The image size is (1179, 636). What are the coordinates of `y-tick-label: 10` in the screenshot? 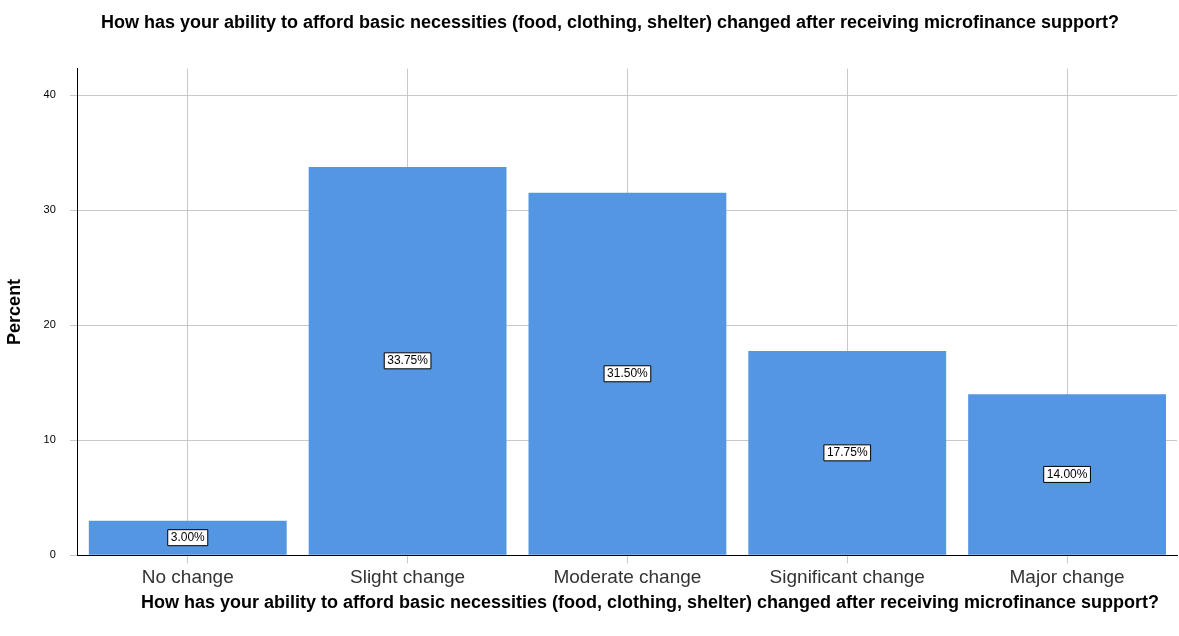 It's located at (49, 439).